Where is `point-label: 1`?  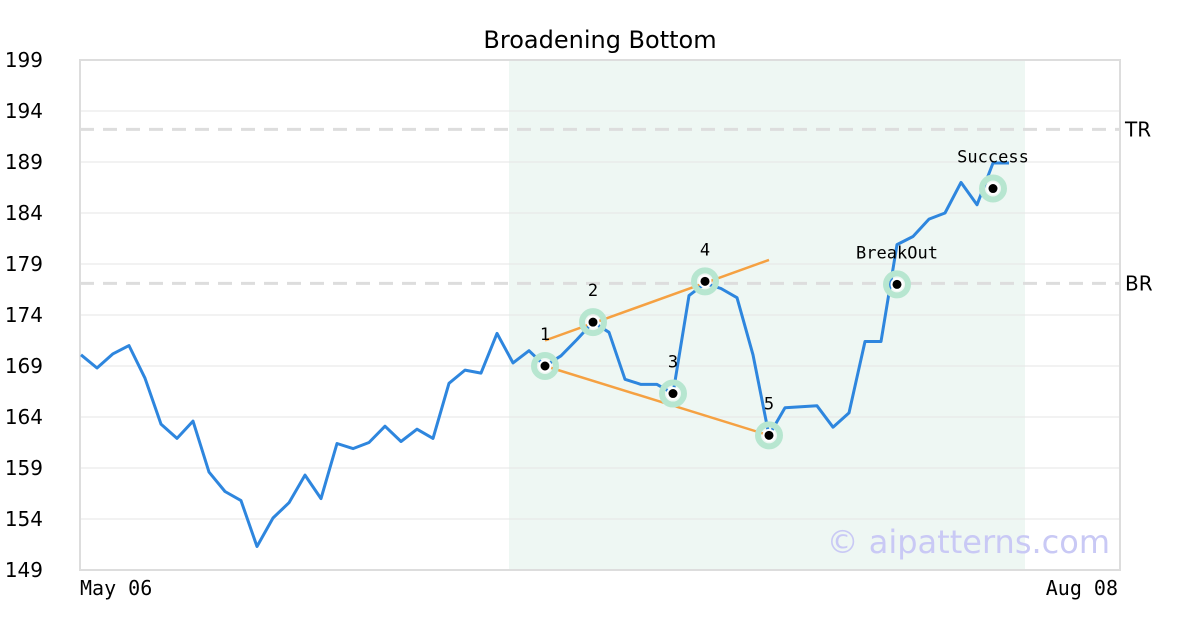 point-label: 1 is located at coordinates (545, 335).